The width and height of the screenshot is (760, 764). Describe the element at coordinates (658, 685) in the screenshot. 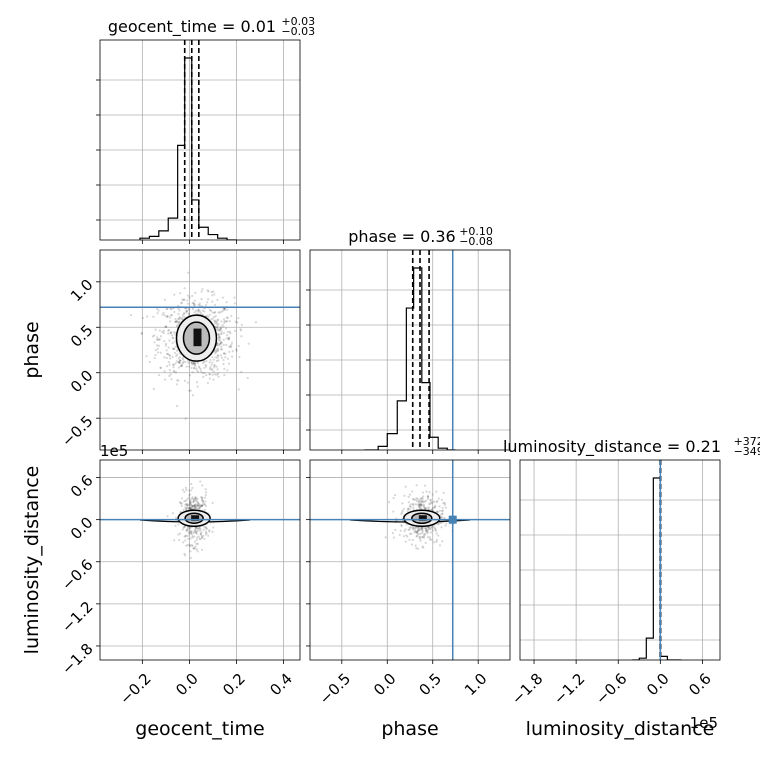

I see `panel-ld-hist-xtick-label-3: 0.0` at that location.